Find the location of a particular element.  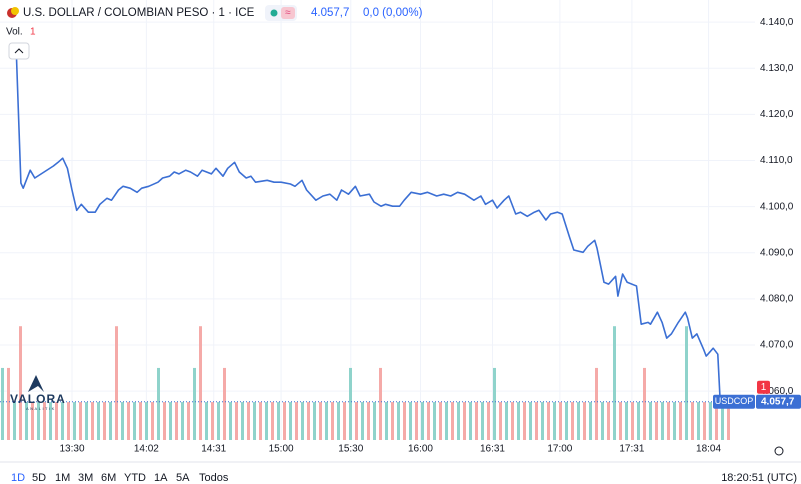

x-tick-label: 13:30 is located at coordinates (71, 449).